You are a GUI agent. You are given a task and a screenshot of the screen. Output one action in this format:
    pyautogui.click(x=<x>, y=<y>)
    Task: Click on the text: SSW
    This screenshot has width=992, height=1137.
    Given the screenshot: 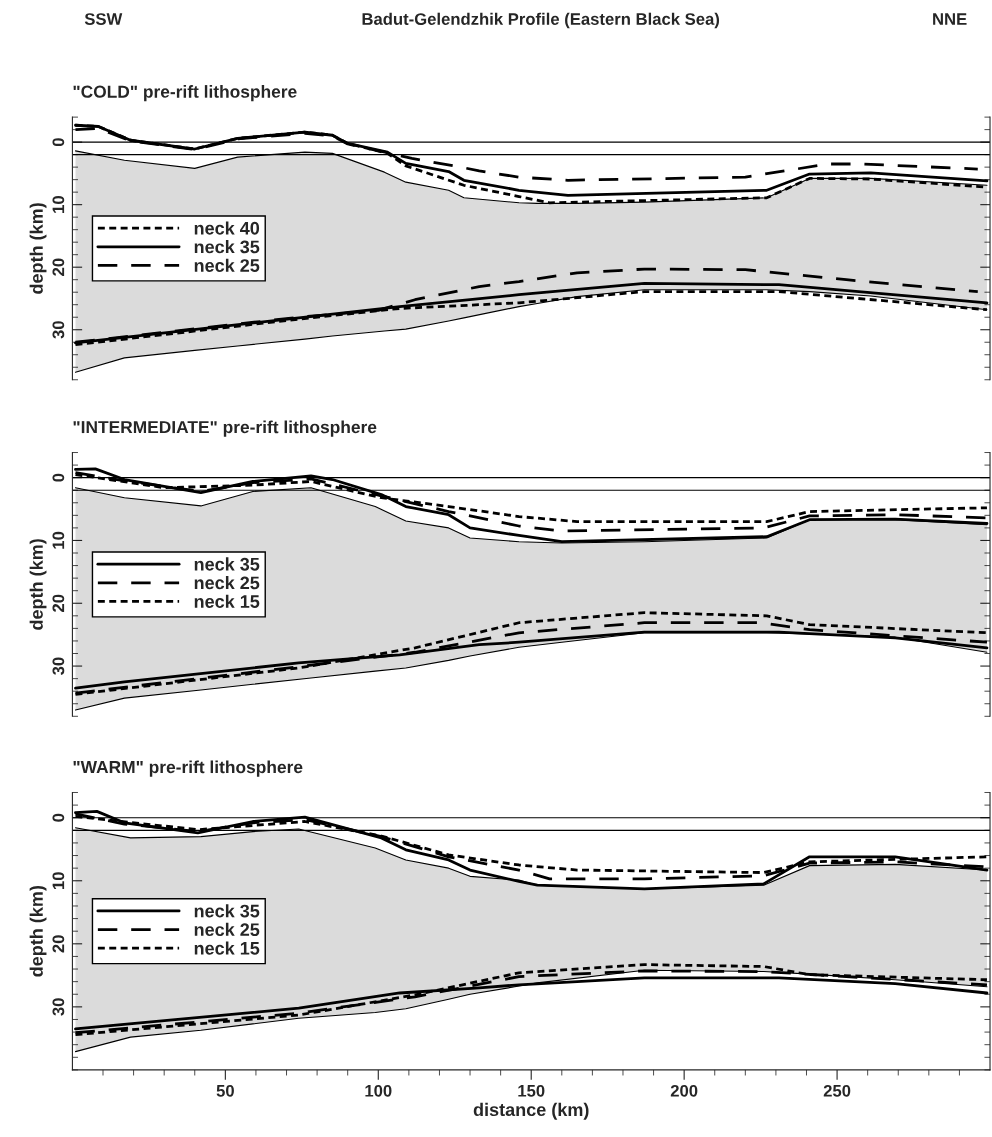 What is the action you would take?
    pyautogui.click(x=103, y=19)
    